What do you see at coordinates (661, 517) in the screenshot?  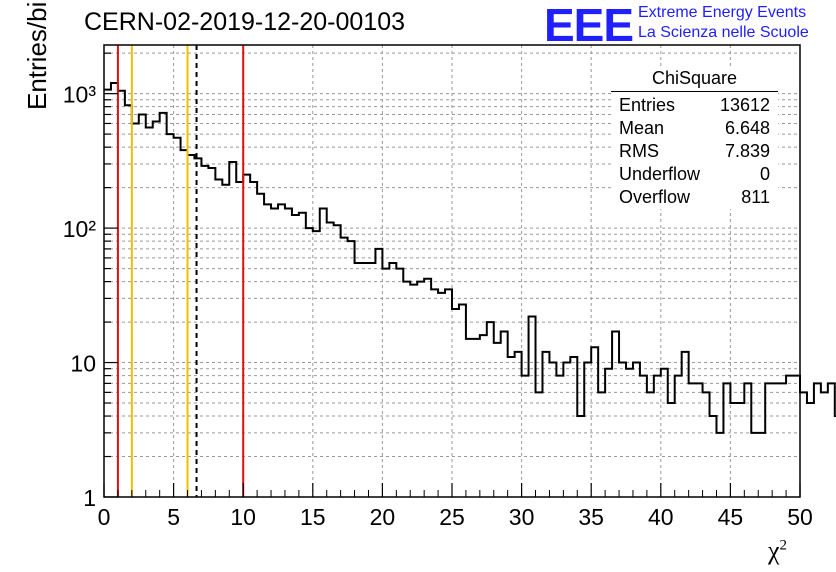 I see `x-tick-label: 40` at bounding box center [661, 517].